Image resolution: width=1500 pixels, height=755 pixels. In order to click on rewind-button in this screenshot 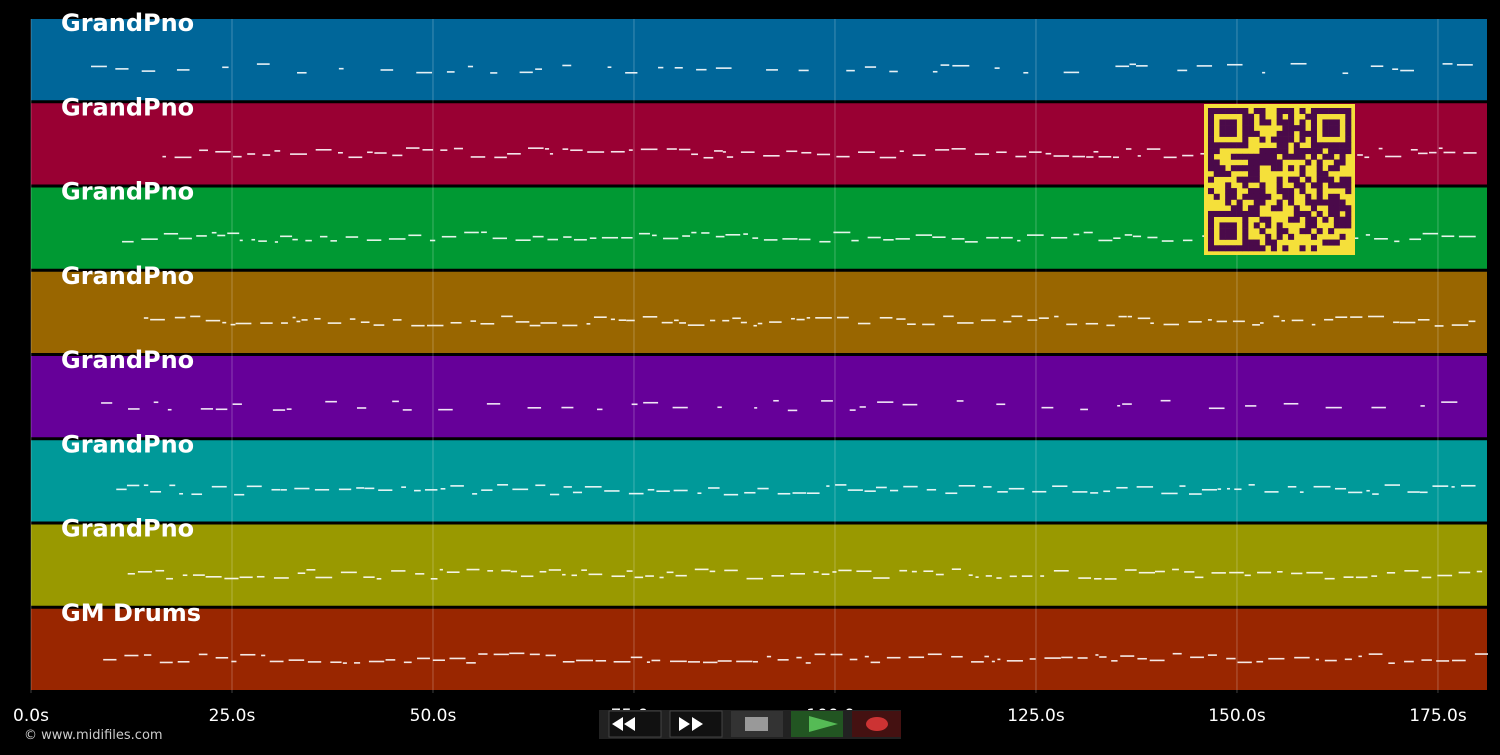, I will do `click(635, 724)`.